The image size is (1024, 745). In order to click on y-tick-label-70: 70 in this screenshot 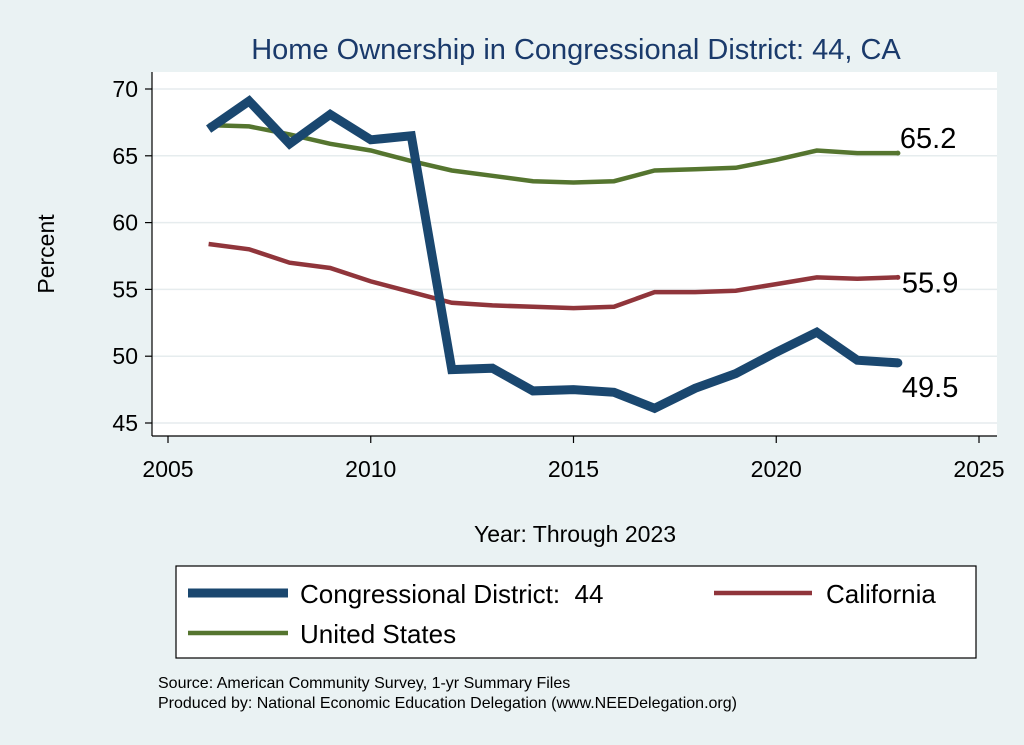, I will do `click(125, 89)`.